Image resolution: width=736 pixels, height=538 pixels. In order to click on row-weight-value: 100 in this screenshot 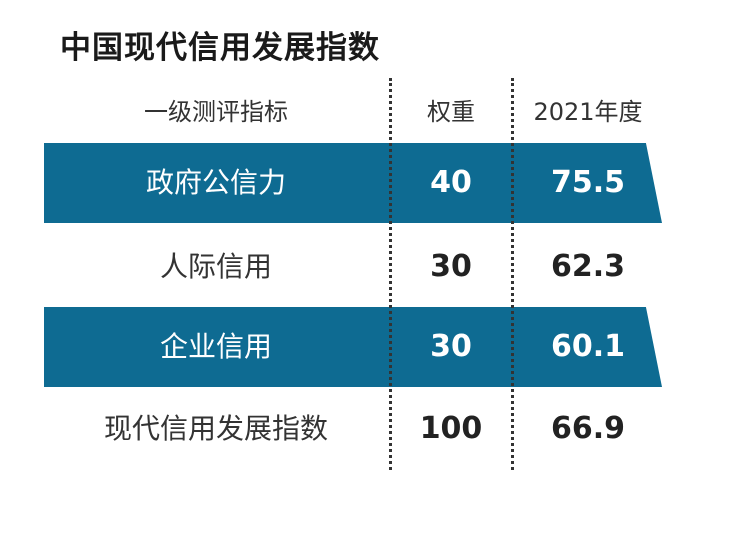, I will do `click(451, 428)`.